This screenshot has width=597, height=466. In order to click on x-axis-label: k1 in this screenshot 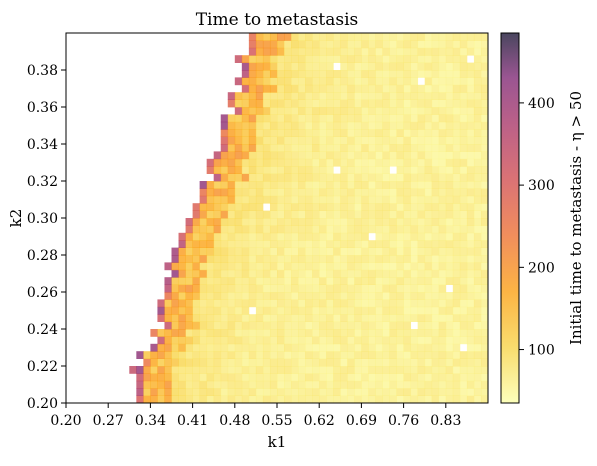, I will do `click(277, 442)`.